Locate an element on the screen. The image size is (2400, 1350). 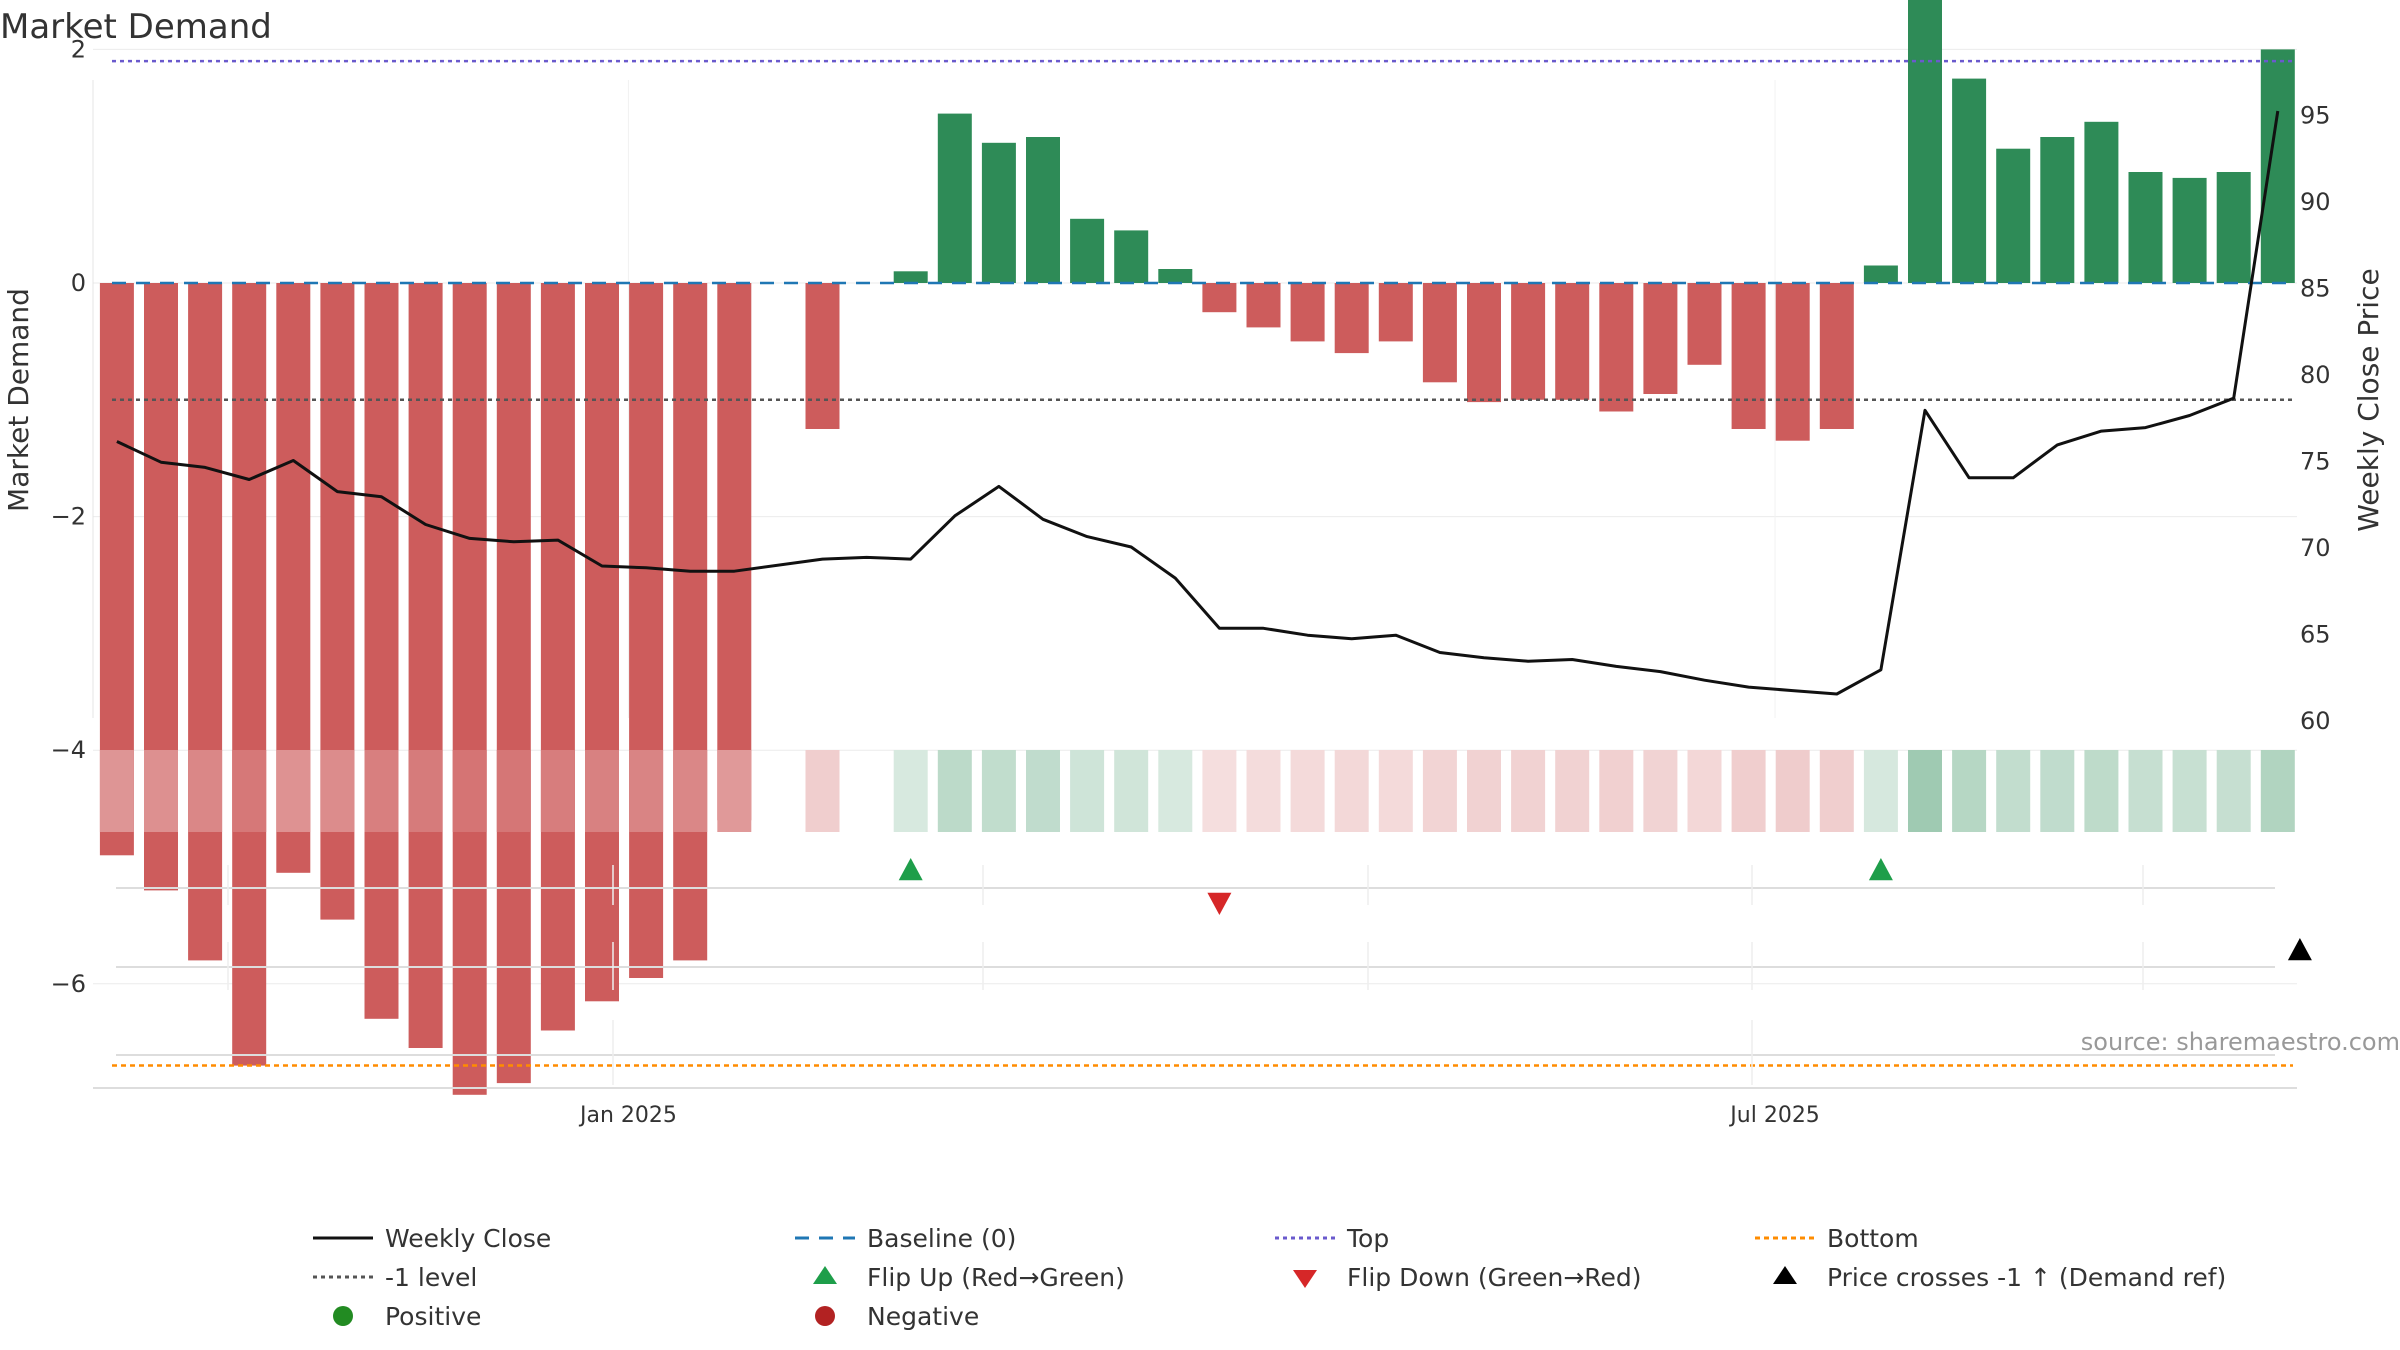
legend-item-weekly-close: Weekly Close is located at coordinates (432, 1238).